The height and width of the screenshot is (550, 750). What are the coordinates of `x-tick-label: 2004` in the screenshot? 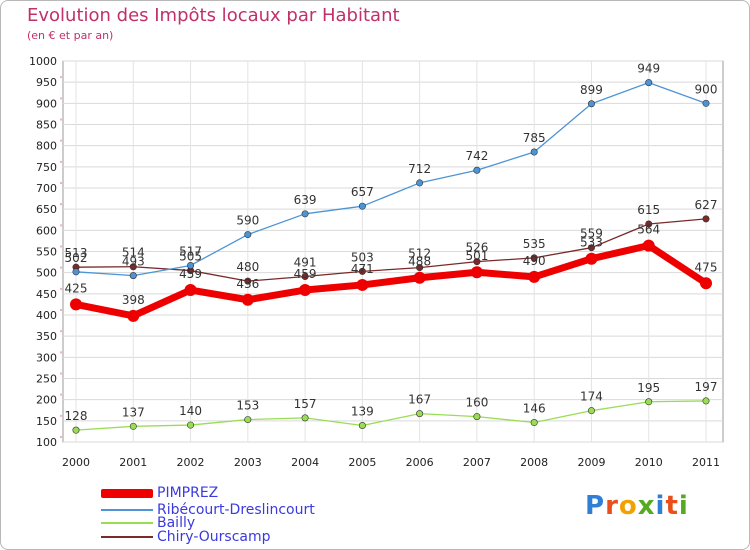 It's located at (305, 462).